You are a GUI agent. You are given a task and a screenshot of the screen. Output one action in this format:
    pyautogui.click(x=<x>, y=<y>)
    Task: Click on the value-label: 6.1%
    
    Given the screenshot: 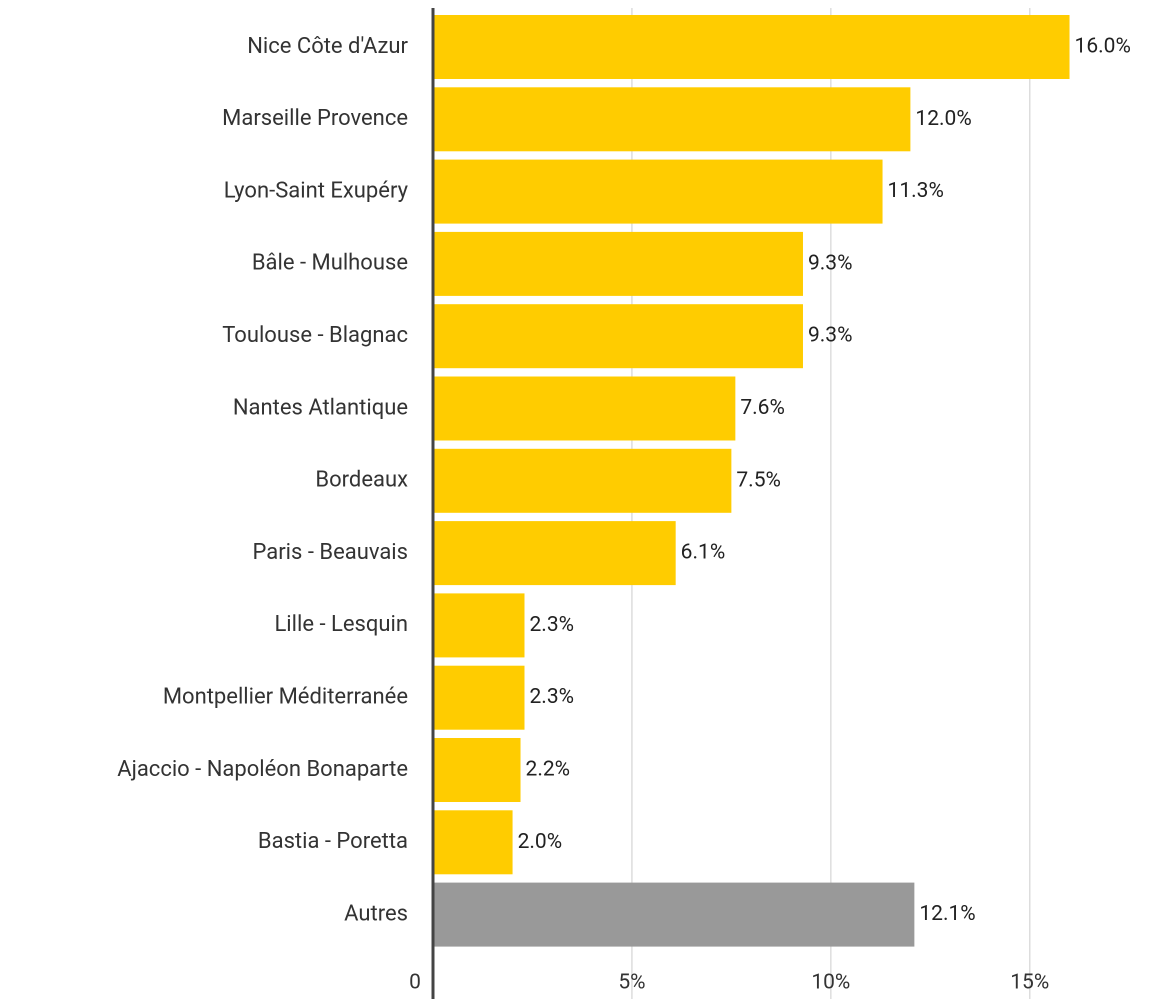 What is the action you would take?
    pyautogui.click(x=703, y=553)
    